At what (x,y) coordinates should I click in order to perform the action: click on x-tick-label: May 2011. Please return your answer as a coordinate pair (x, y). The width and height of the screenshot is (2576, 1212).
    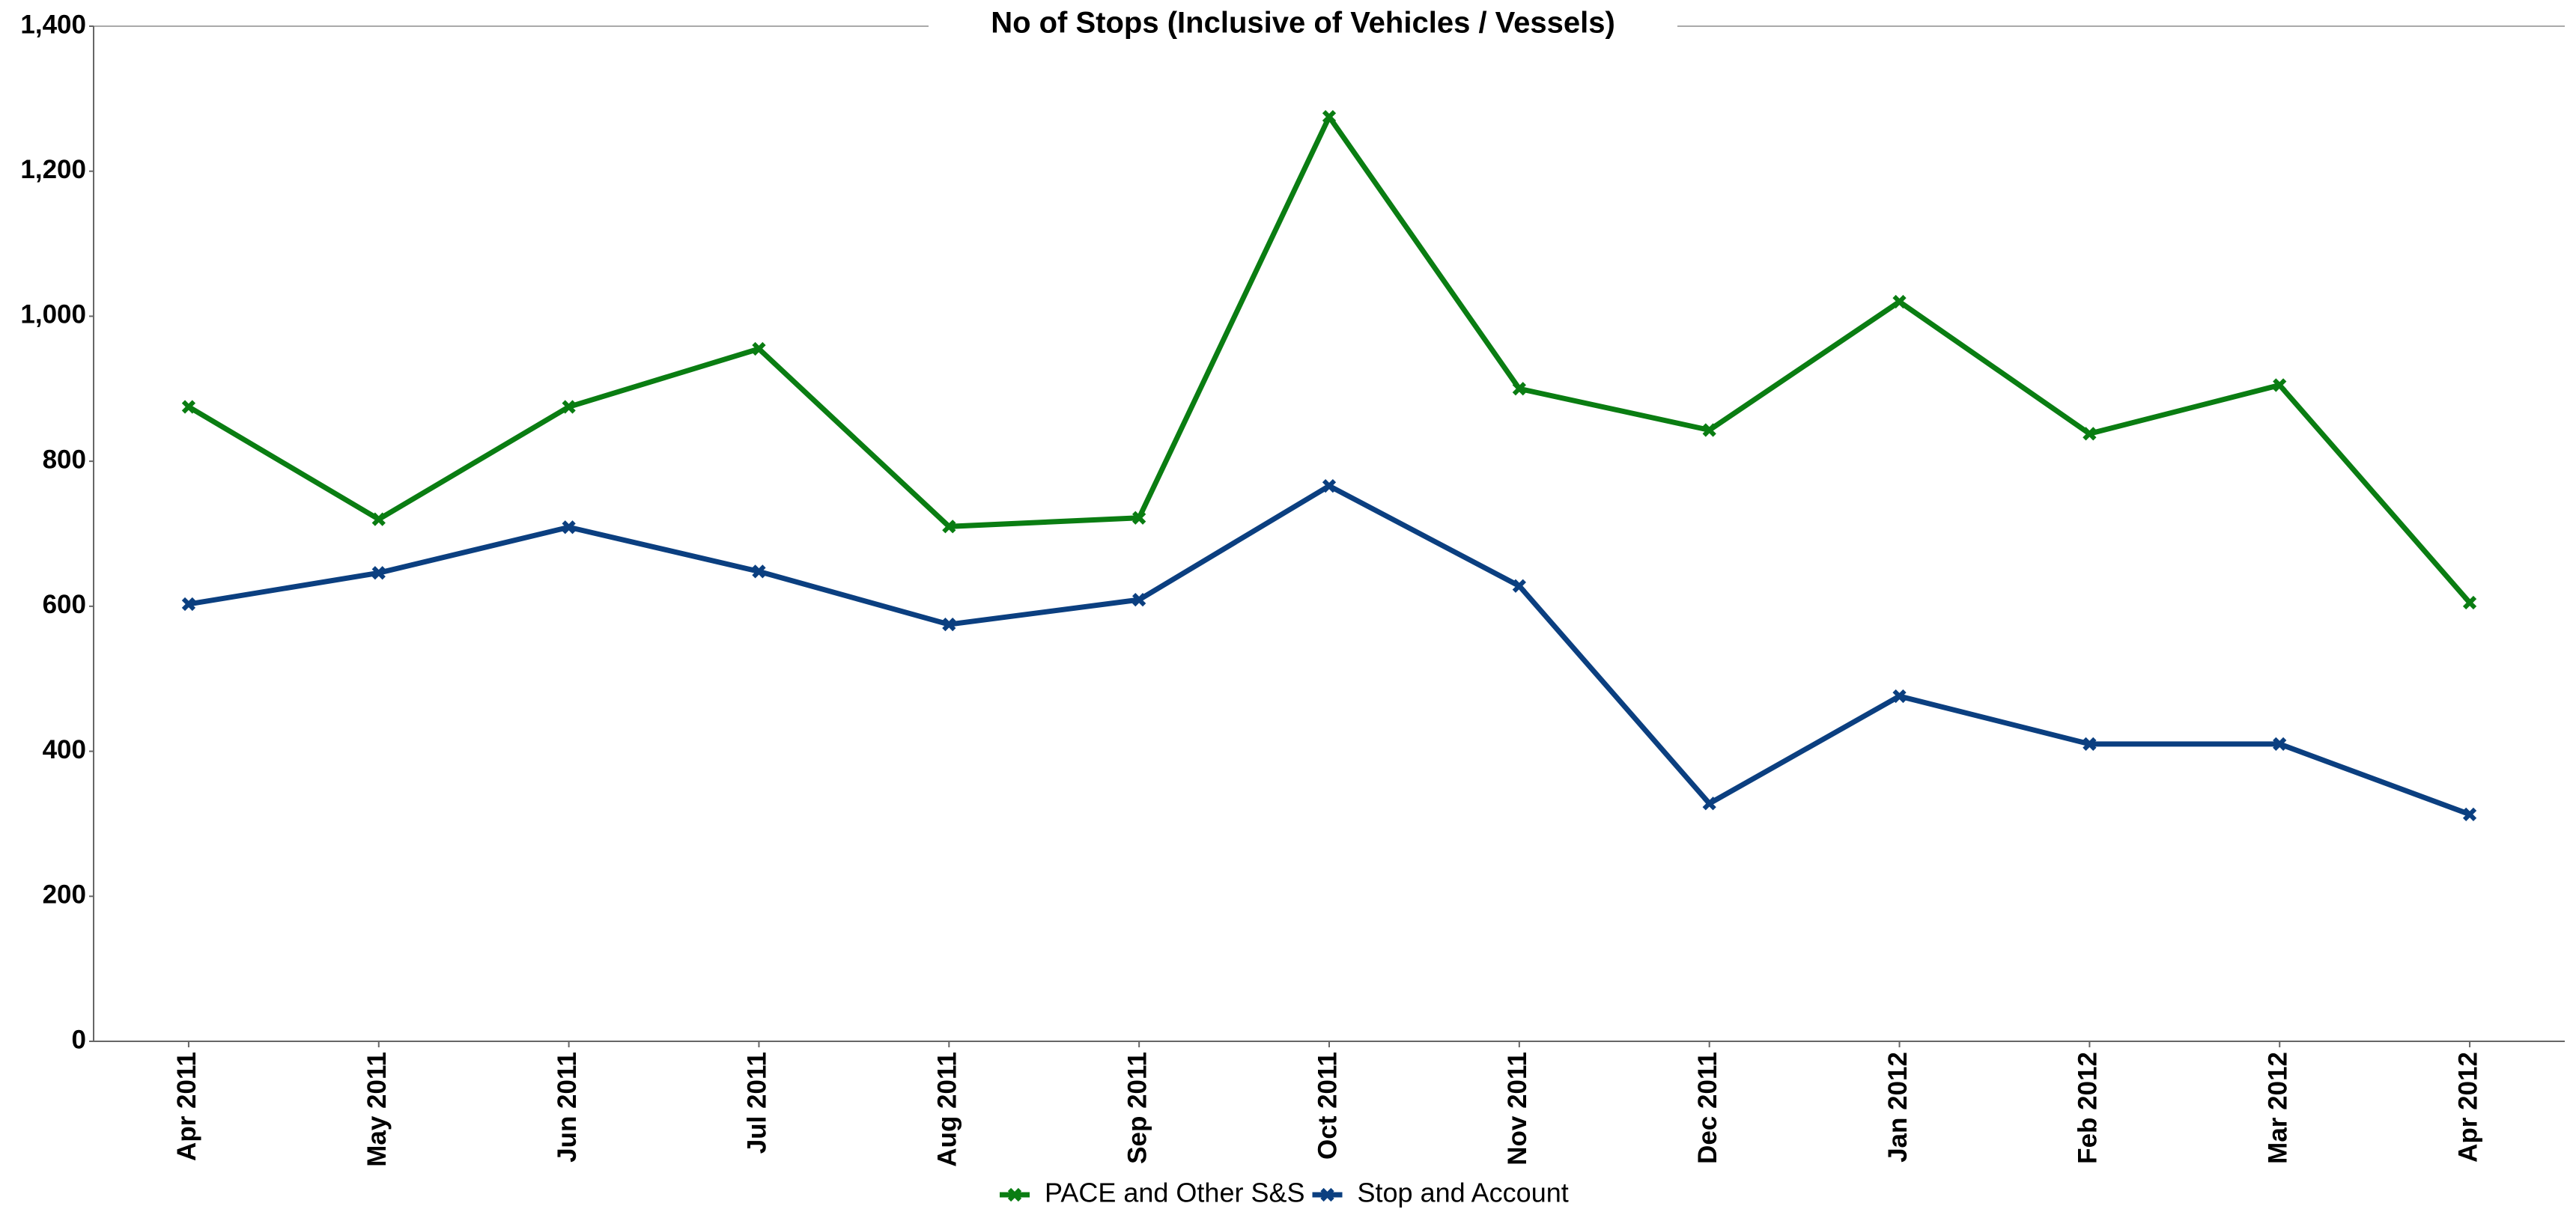
    Looking at the image, I should click on (377, 1109).